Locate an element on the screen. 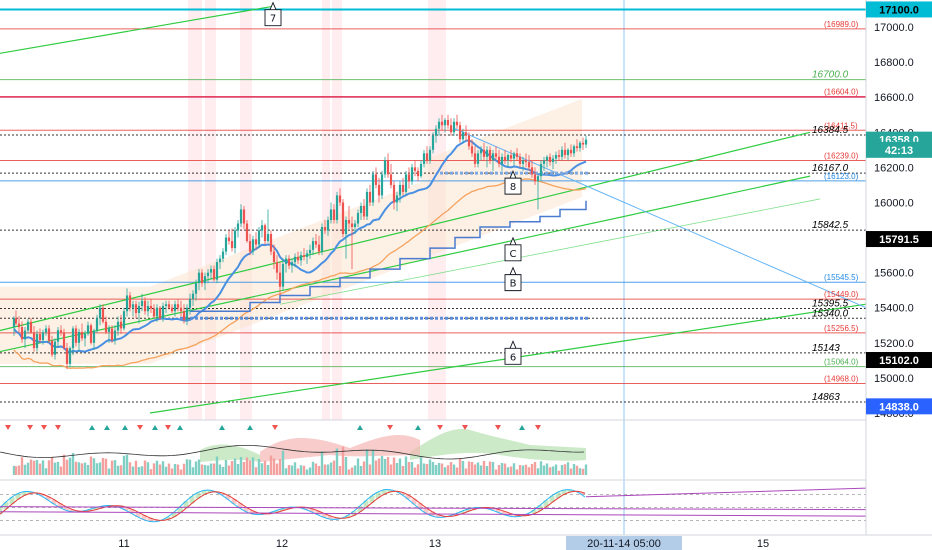 The width and height of the screenshot is (932, 550). level-label: (16239.0) is located at coordinates (841, 156).